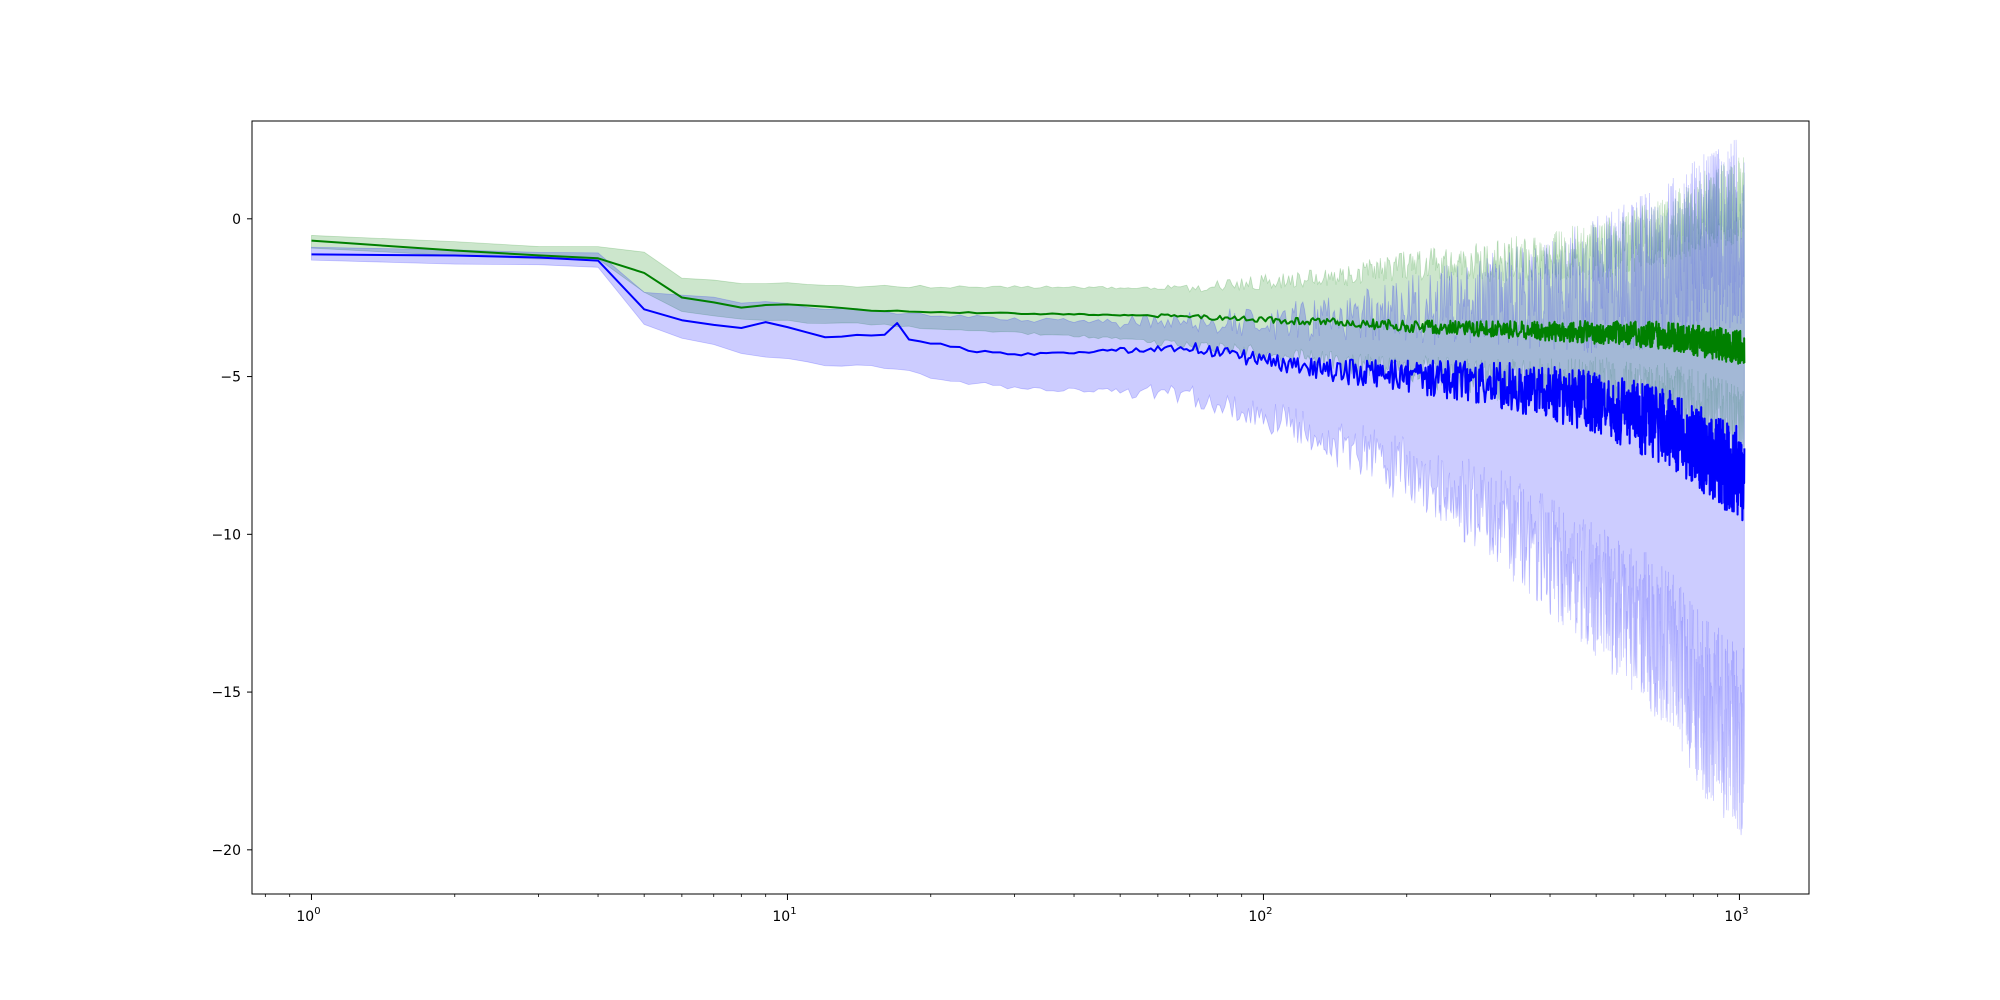  I want to click on y-tick-label: 0, so click(236, 220).